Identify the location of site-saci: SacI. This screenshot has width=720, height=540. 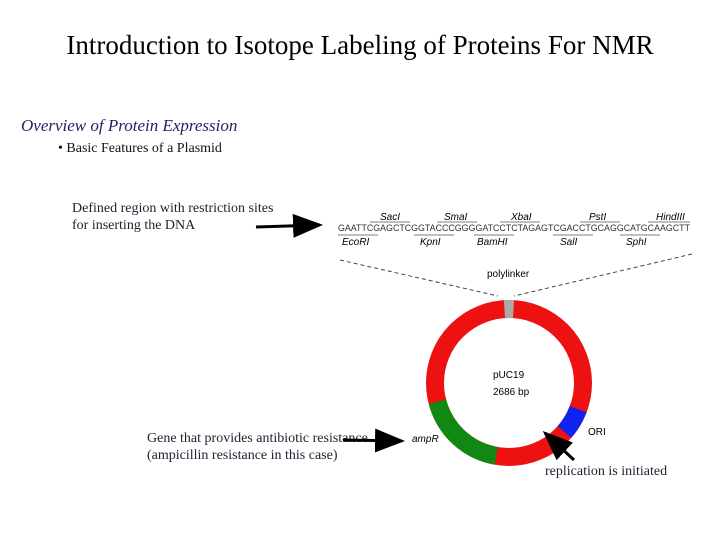
(390, 217).